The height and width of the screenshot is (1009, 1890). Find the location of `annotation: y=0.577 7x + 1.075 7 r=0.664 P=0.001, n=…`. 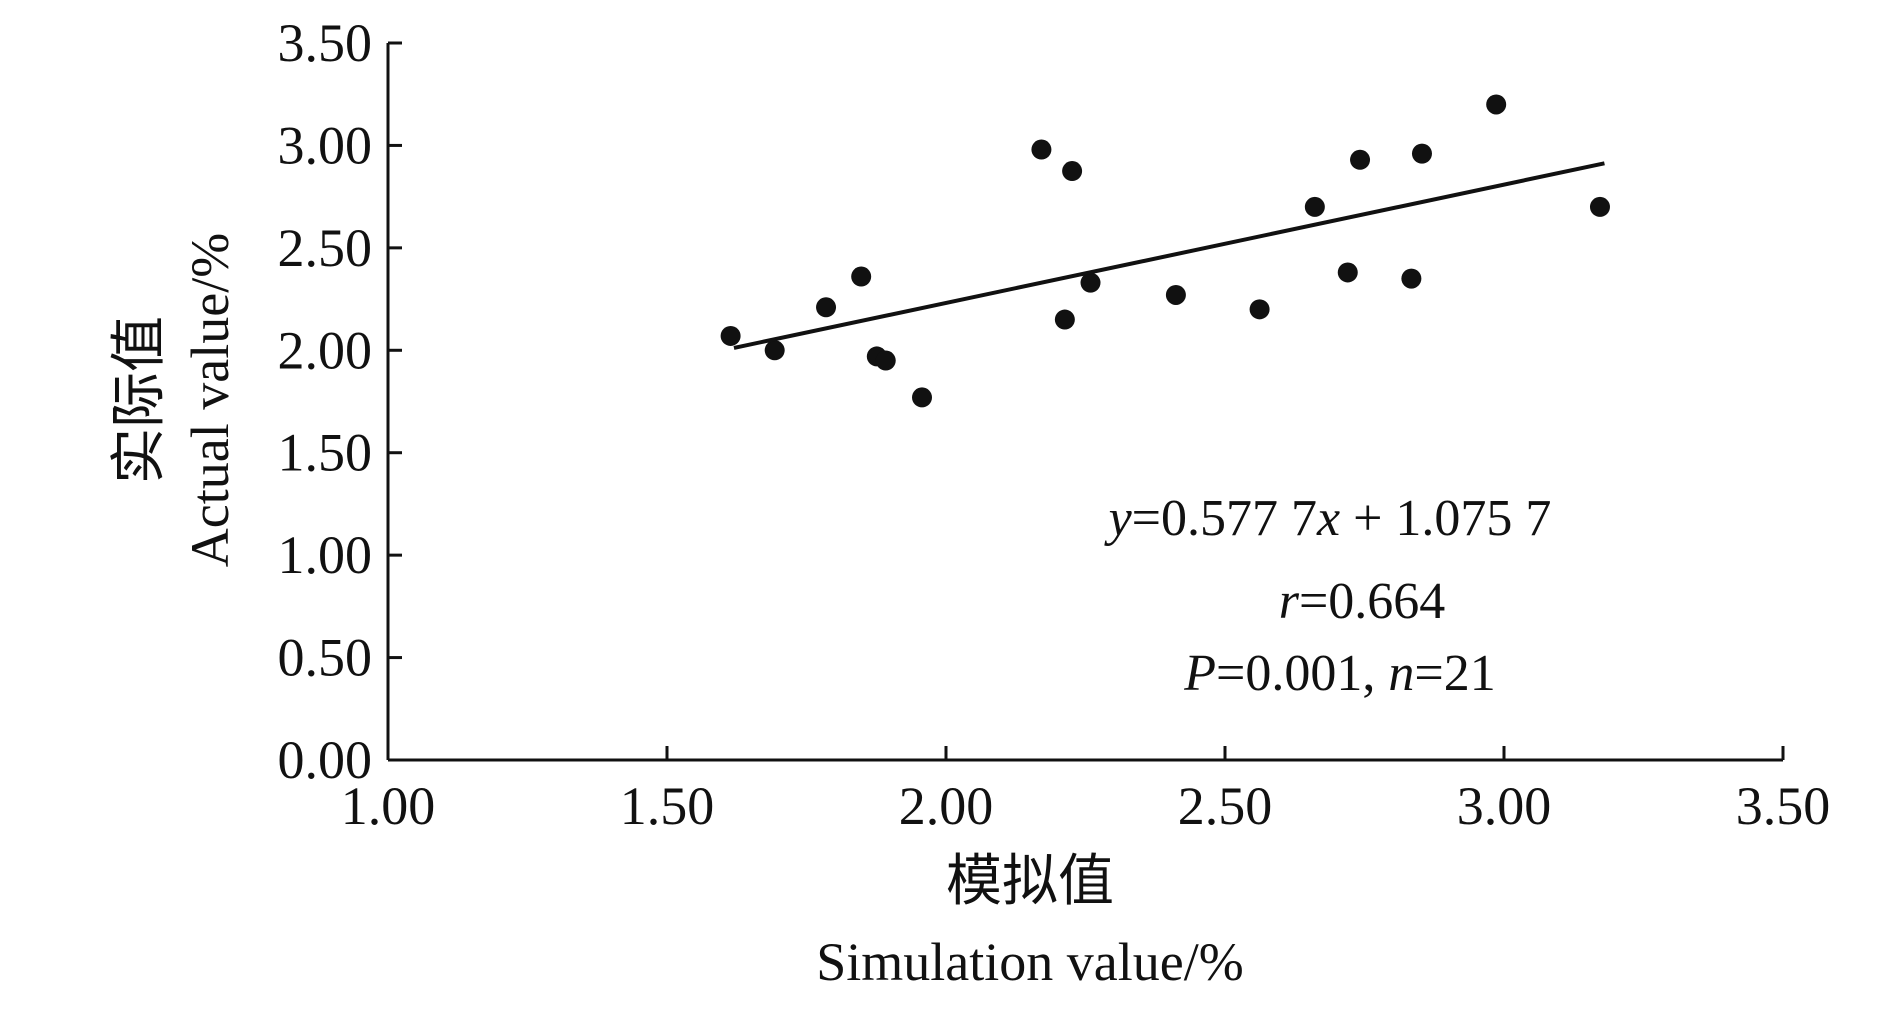

annotation: y=0.577 7x + 1.075 7 r=0.664 P=0.001, n=… is located at coordinates (1328, 596).